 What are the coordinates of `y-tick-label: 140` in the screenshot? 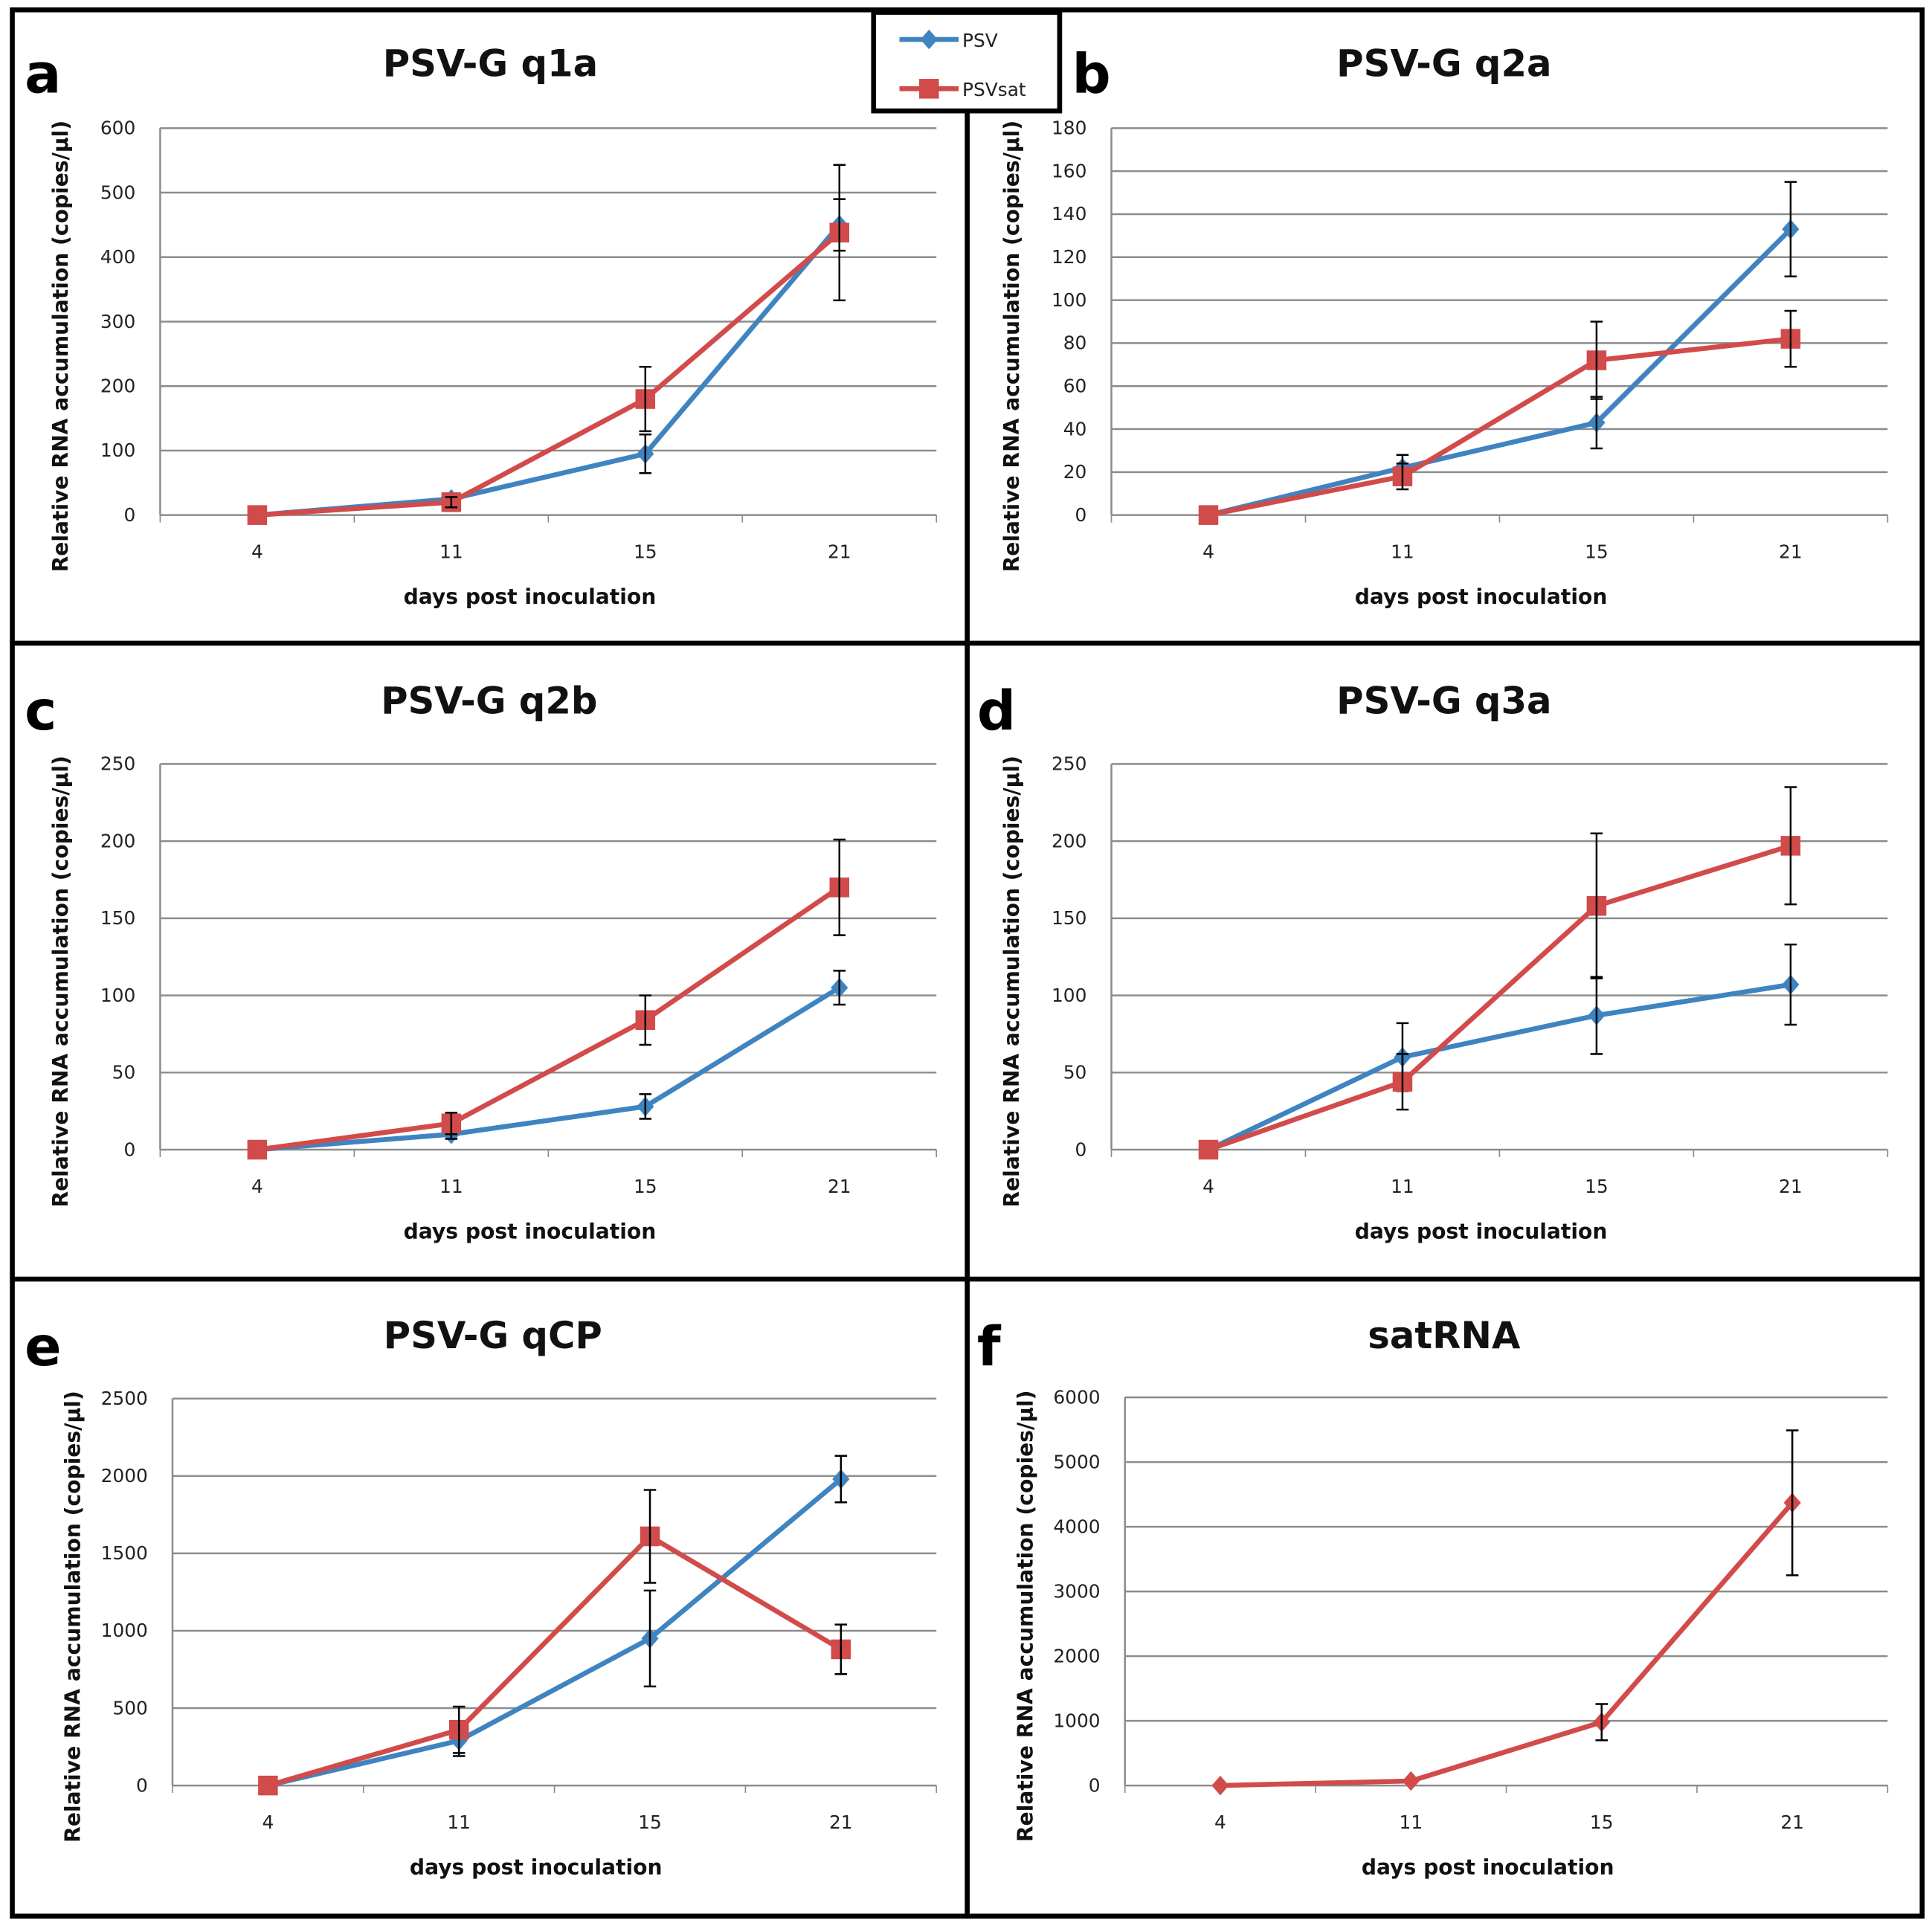 It's located at (1069, 214).